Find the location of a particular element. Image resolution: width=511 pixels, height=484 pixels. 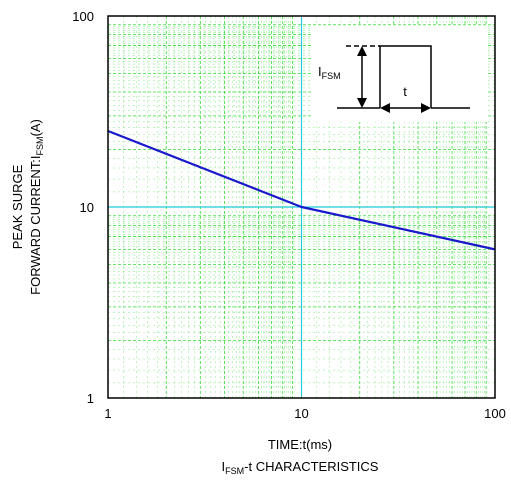

inset-arrowhead-right is located at coordinates (426, 108).